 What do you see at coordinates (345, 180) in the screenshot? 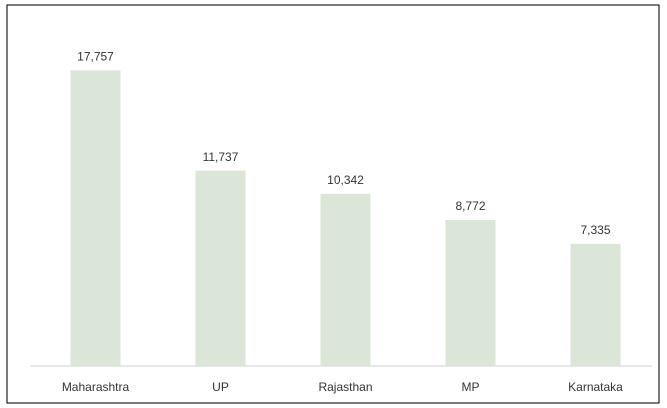
I see `data-label: 10,342` at bounding box center [345, 180].